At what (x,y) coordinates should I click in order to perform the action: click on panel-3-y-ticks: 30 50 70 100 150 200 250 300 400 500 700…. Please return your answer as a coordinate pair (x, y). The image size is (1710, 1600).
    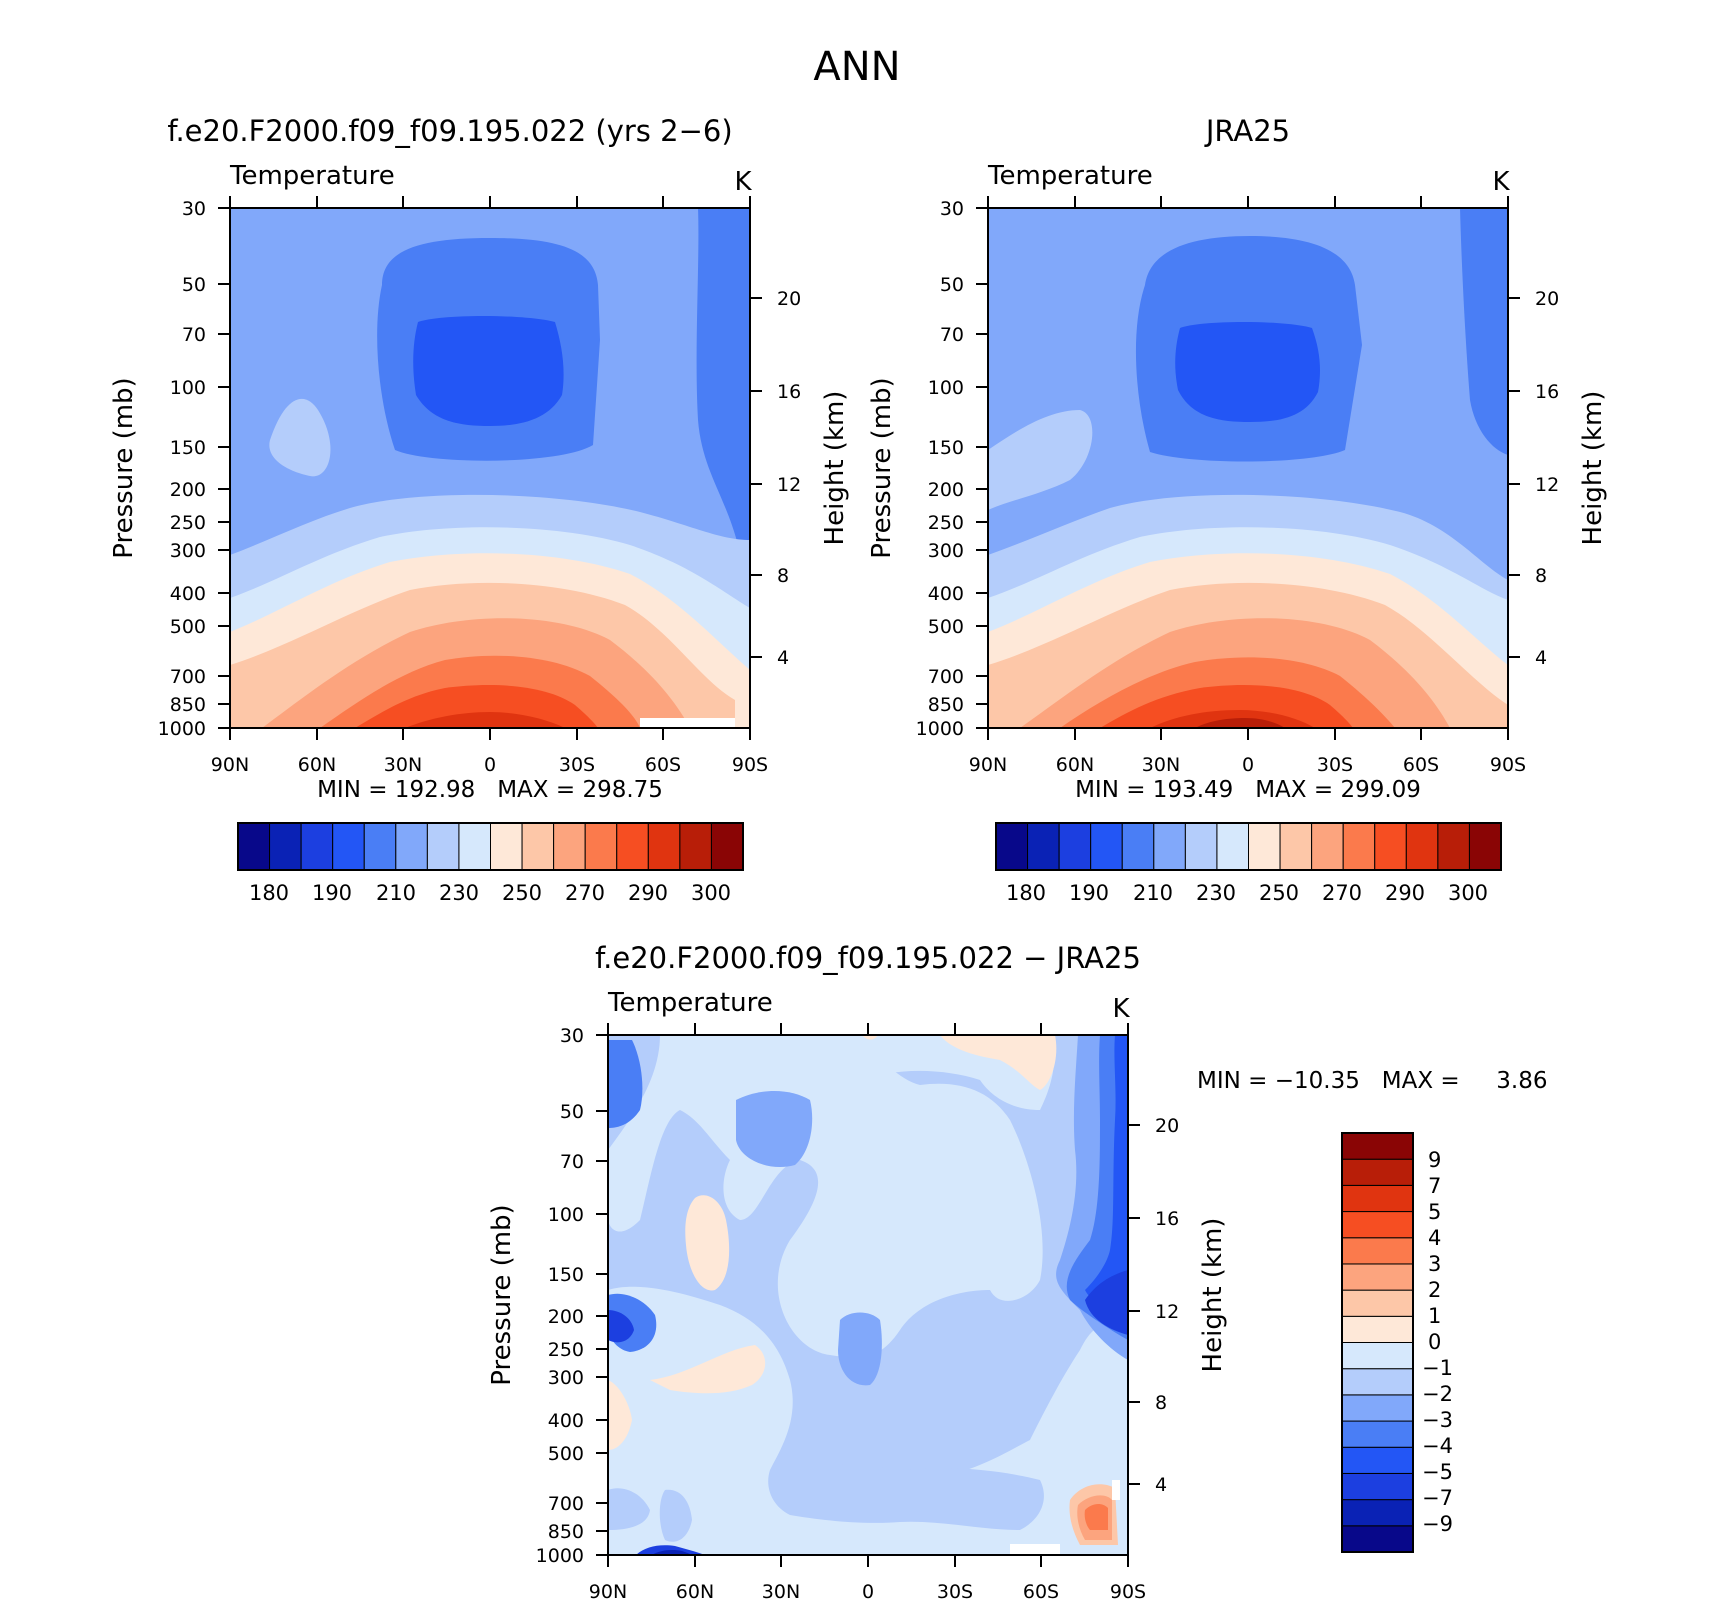
    Looking at the image, I should click on (560, 1296).